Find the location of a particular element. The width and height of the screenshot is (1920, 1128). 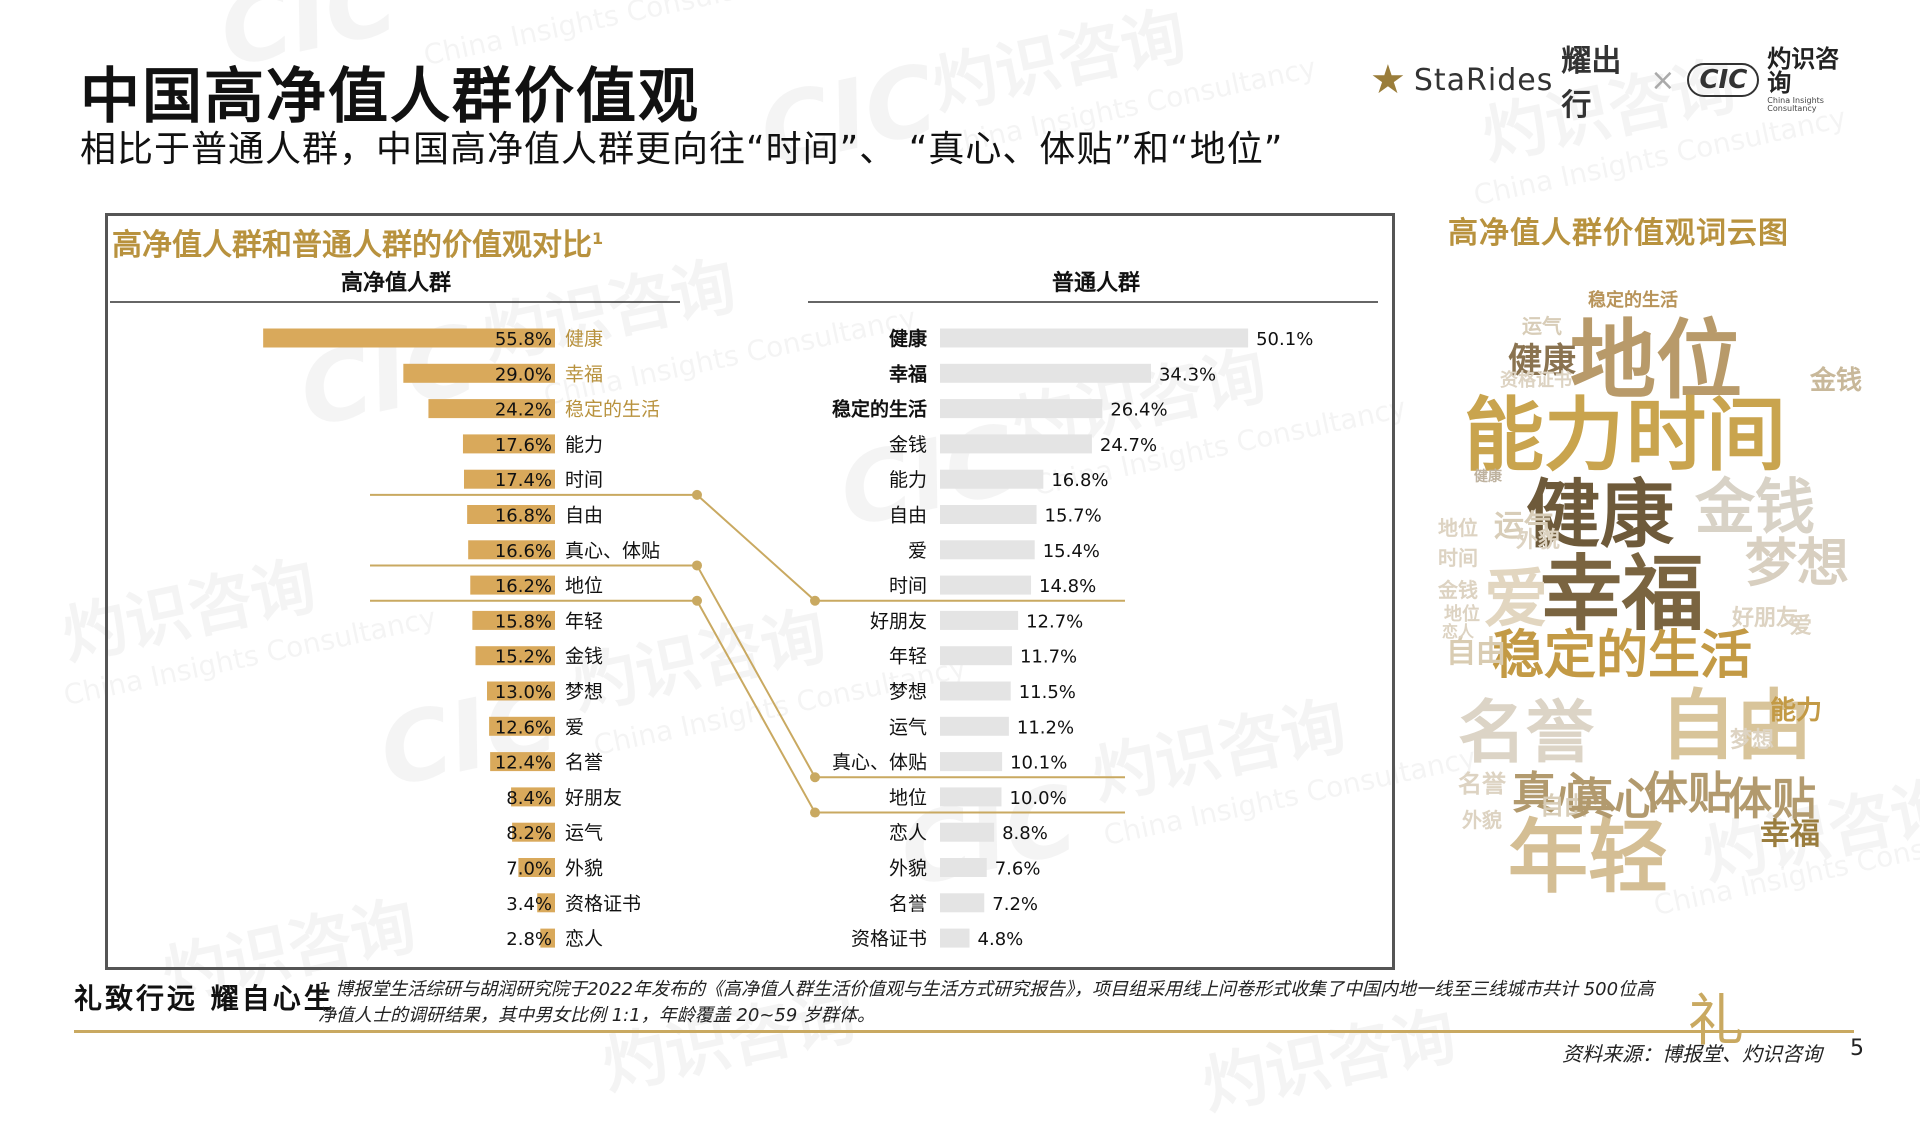

wordcloud-word: 爱 is located at coordinates (1801, 626).